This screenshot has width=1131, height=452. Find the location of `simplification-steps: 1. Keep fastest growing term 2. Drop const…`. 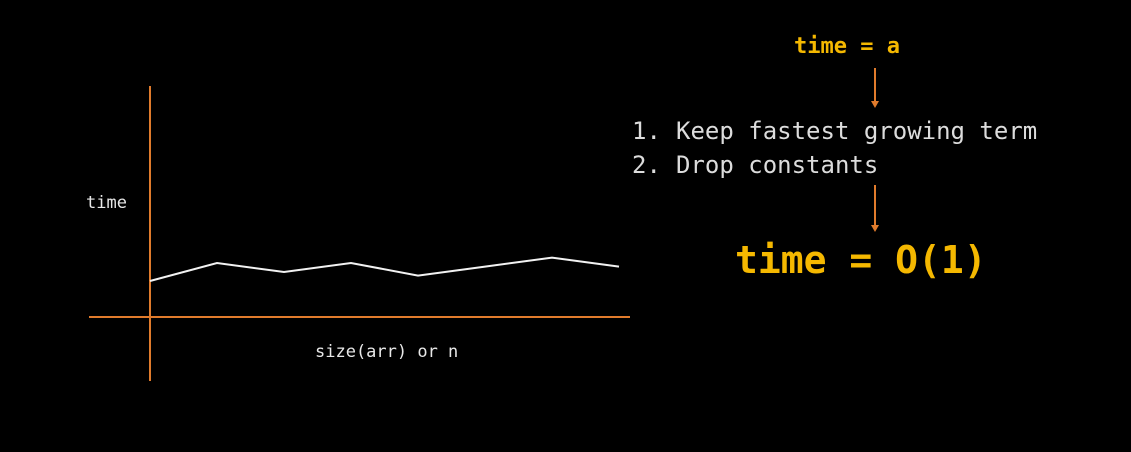

simplification-steps: 1. Keep fastest growing term 2. Drop const… is located at coordinates (834, 148).